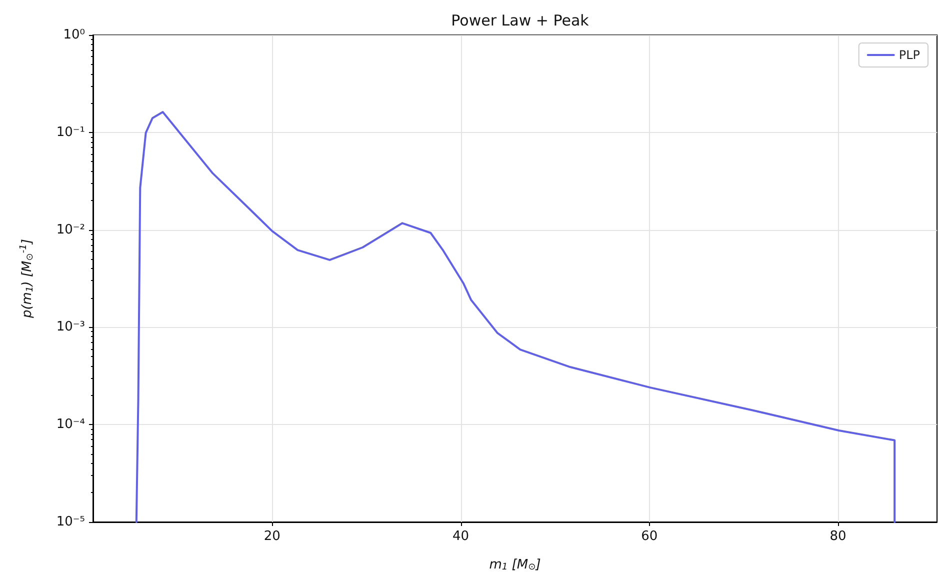 The image size is (938, 583). I want to click on chart-title: Power Law + Peak, so click(520, 21).